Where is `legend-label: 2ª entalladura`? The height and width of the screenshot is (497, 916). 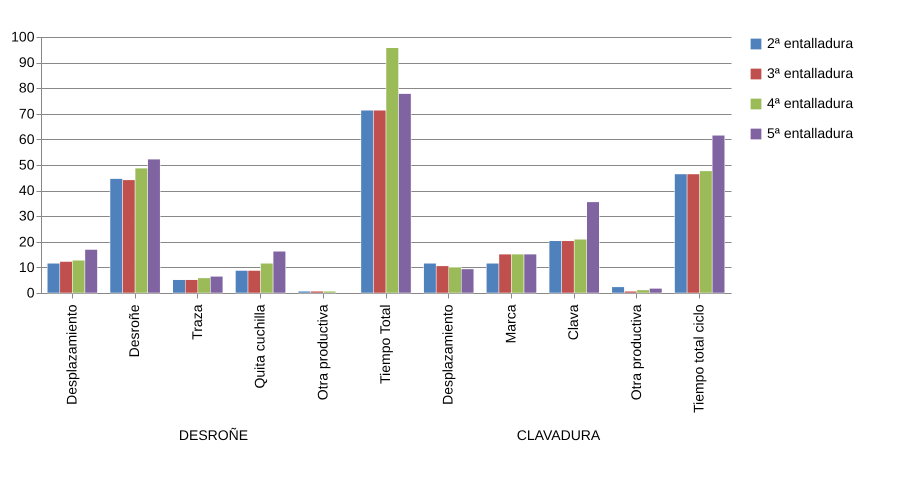
legend-label: 2ª entalladura is located at coordinates (810, 43).